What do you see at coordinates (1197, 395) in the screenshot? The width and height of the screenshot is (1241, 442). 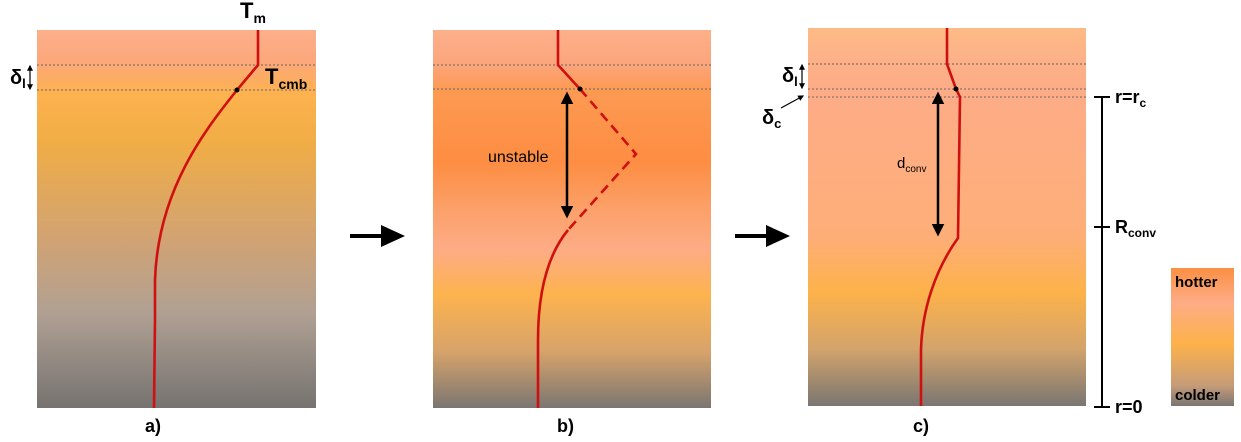 I see `legend-cold-label: colder` at bounding box center [1197, 395].